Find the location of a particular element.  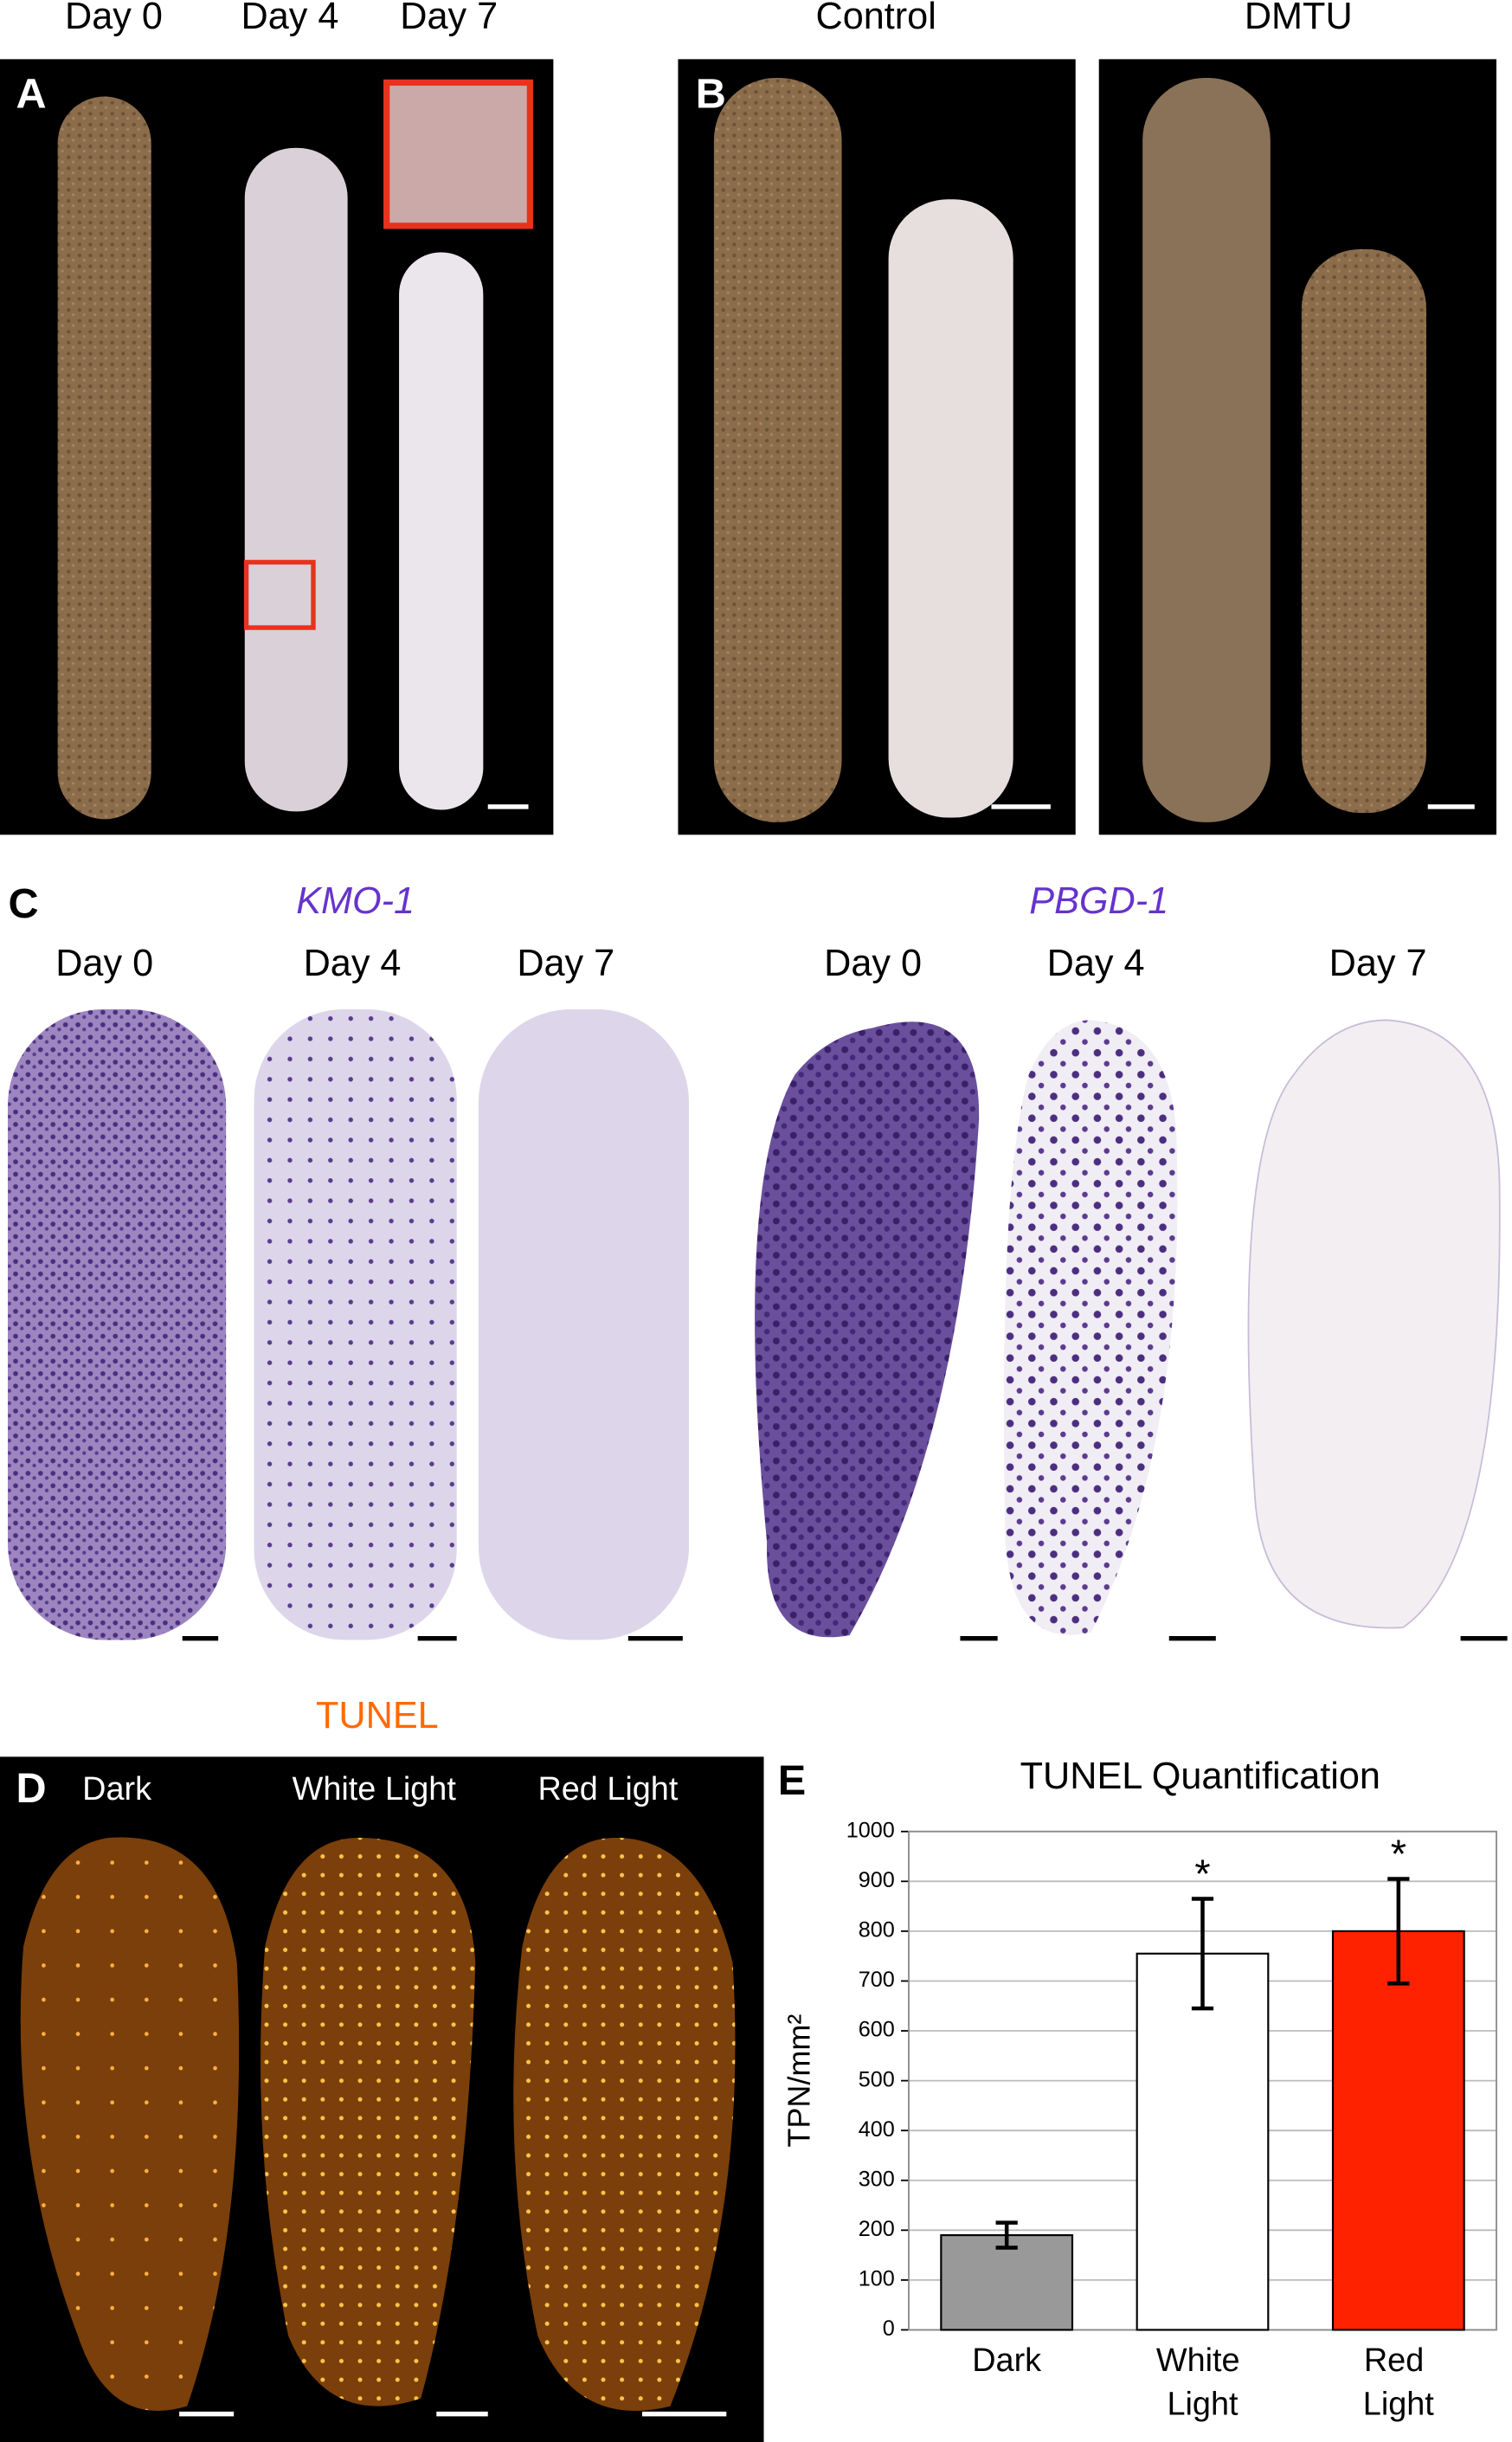

y-tick-label: 600 is located at coordinates (877, 2030).